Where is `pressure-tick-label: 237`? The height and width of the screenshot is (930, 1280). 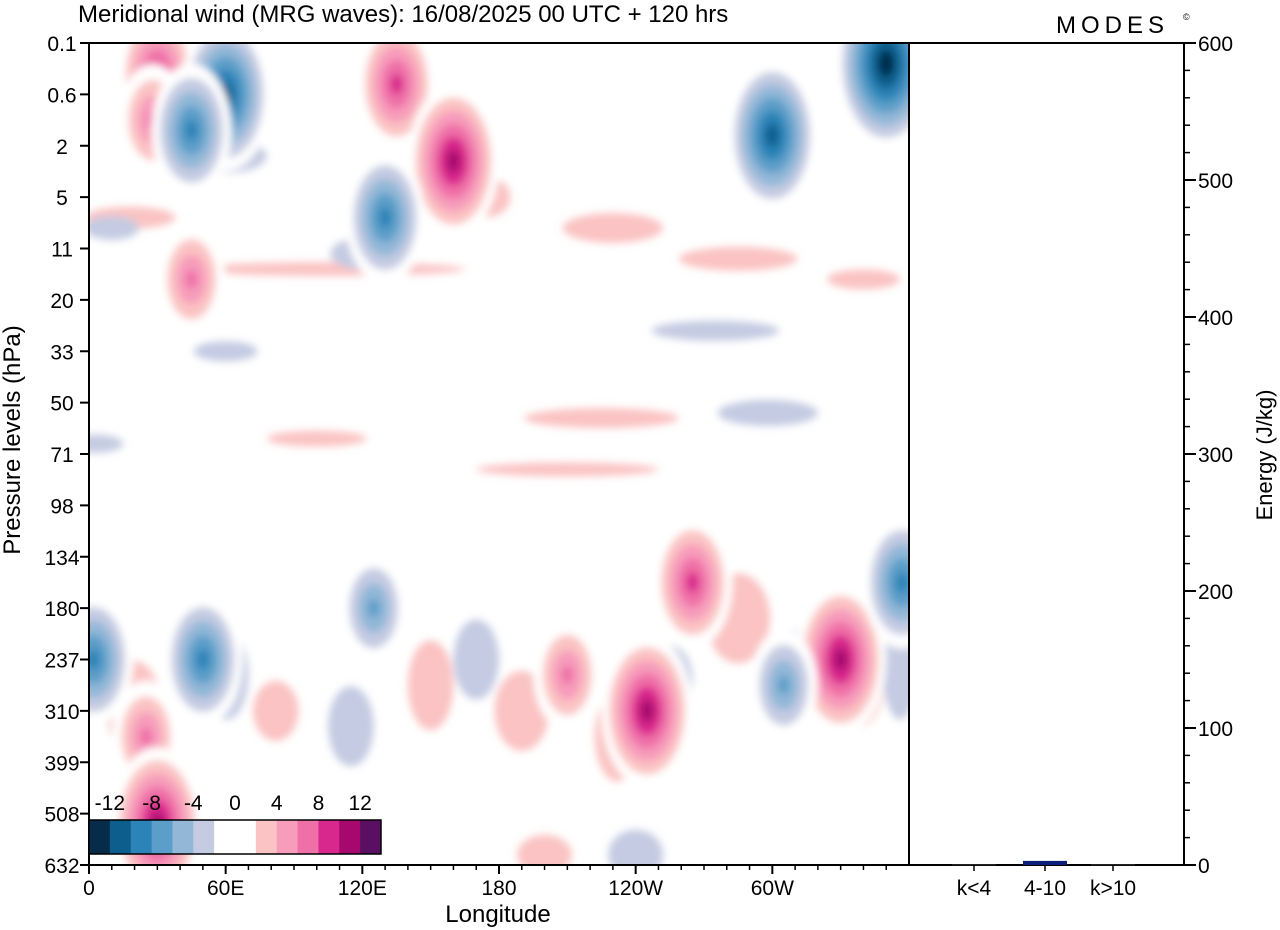
pressure-tick-label: 237 is located at coordinates (61, 661).